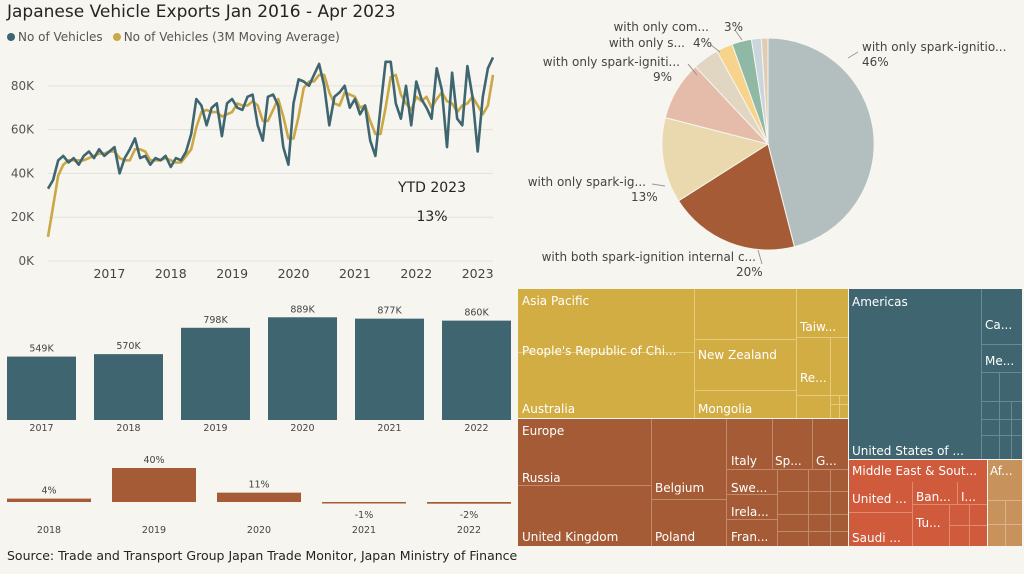 The width and height of the screenshot is (1024, 574). I want to click on treemap-cell-belgium: Belgium, so click(680, 488).